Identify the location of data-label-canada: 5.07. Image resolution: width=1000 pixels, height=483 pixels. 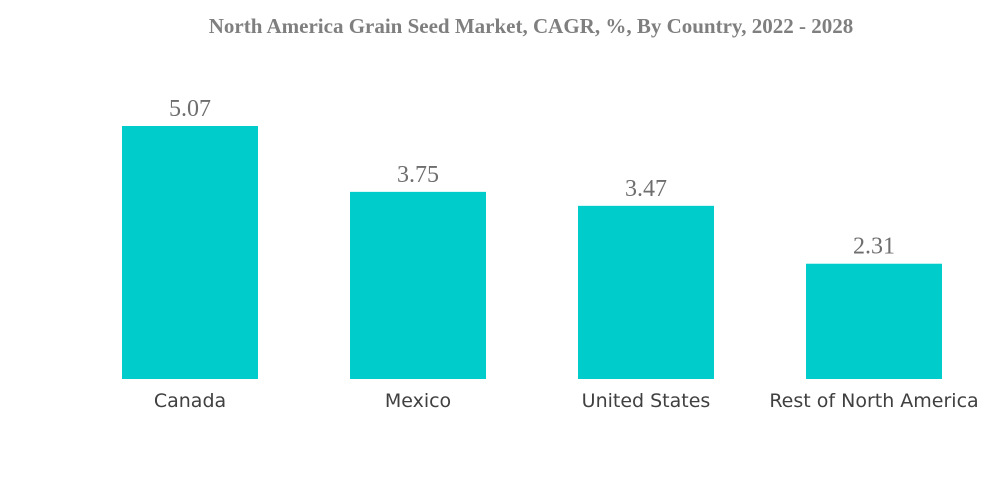
(190, 109).